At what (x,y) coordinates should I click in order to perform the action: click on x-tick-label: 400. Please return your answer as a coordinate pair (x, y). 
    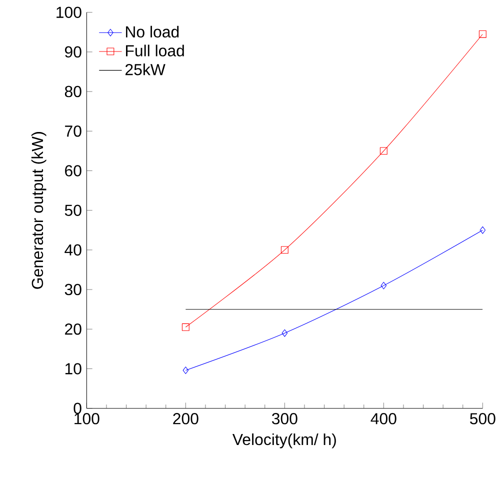
    Looking at the image, I should click on (383, 418).